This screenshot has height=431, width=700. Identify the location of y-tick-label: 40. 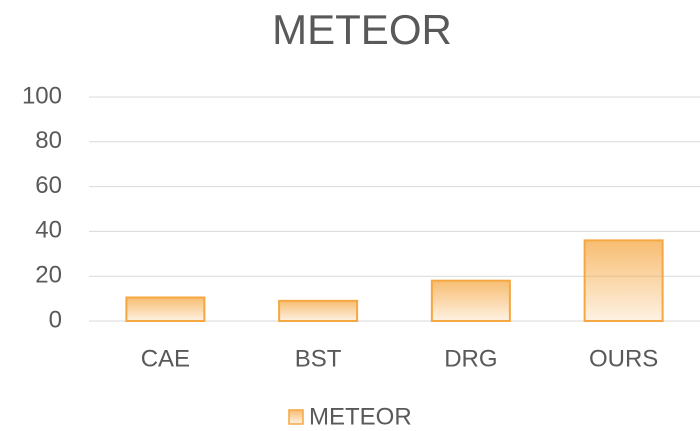
(48, 230).